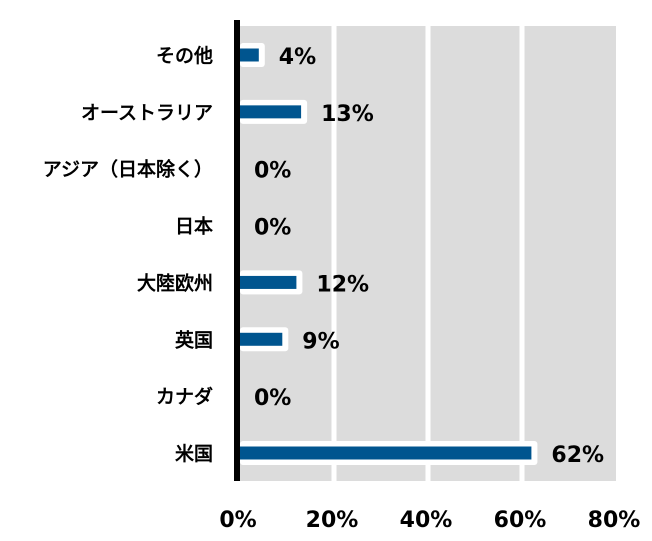  Describe the element at coordinates (194, 339) in the screenshot. I see `category-label: 英国` at that location.